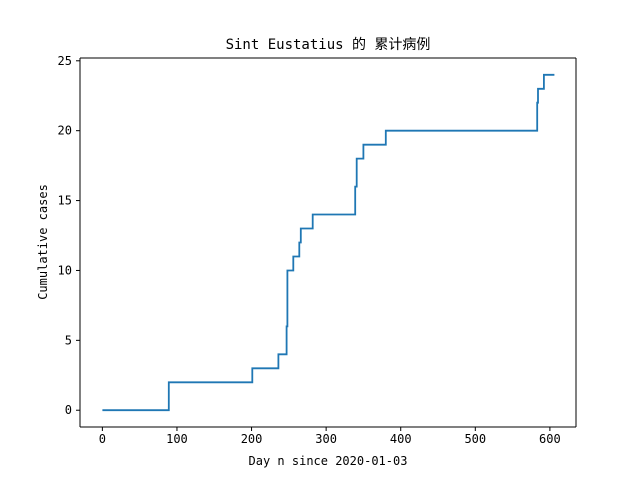 The width and height of the screenshot is (640, 480). Describe the element at coordinates (68, 340) in the screenshot. I see `y-tick-label: 5` at that location.